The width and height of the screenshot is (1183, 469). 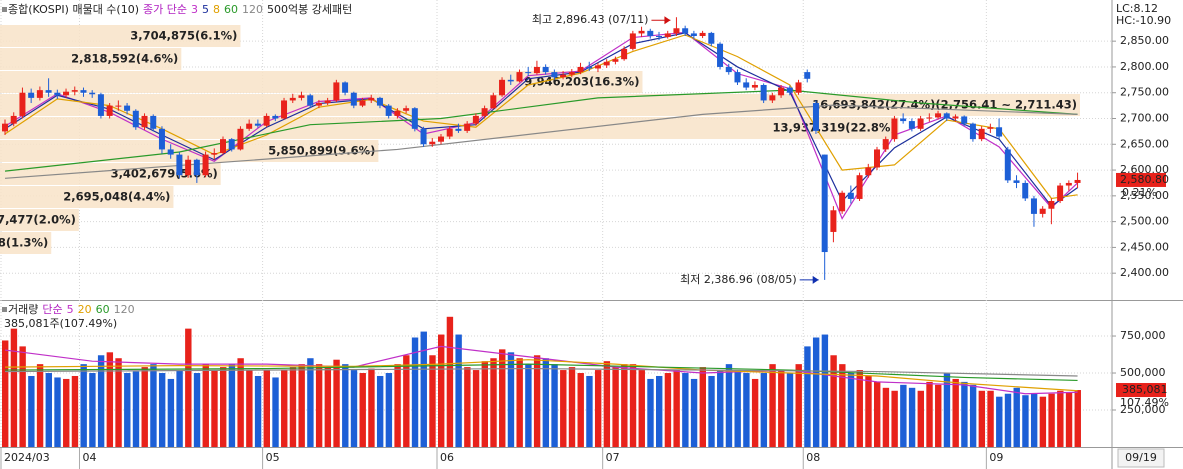 What do you see at coordinates (1144, 143) in the screenshot?
I see `y-tick-label: 2,650.00` at bounding box center [1144, 143].